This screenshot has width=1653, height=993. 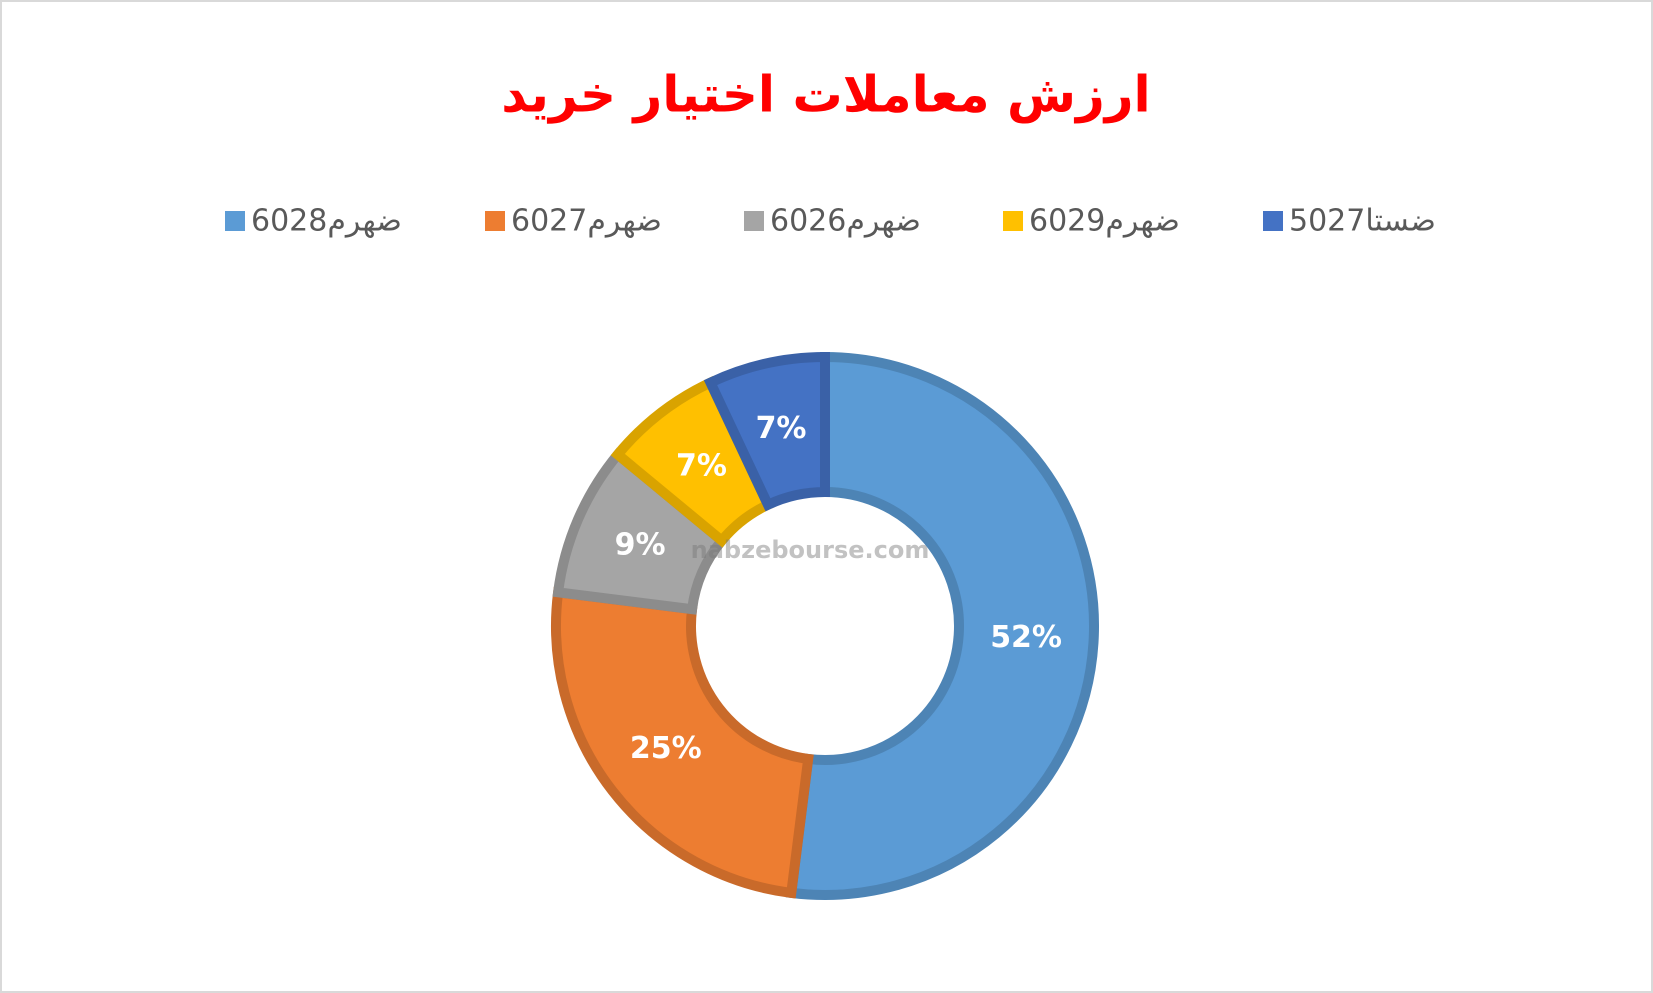 I want to click on chart-title: ارزش معاملات اختیار خرید, so click(x=825, y=95).